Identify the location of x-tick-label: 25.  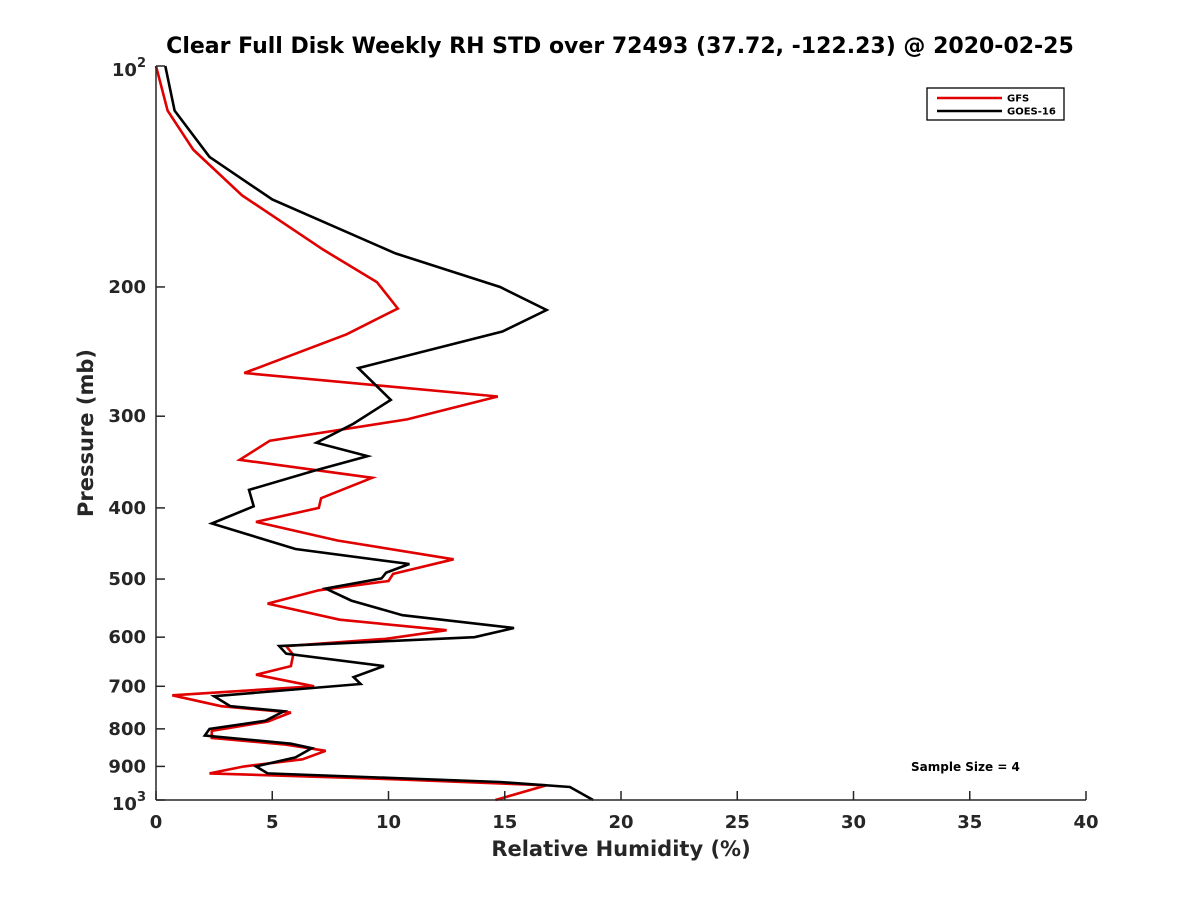
(737, 822).